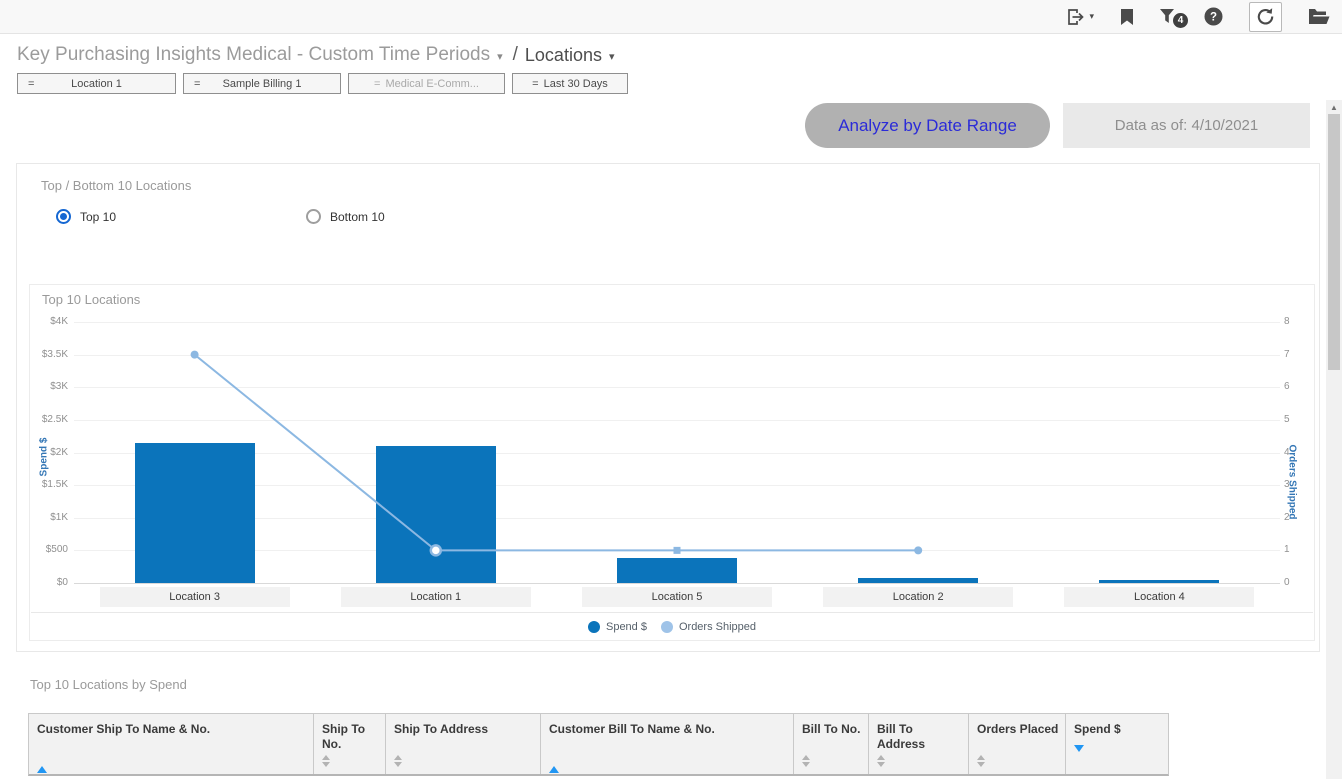  I want to click on column-header-orders-placed: Orders Placed, so click(1017, 744).